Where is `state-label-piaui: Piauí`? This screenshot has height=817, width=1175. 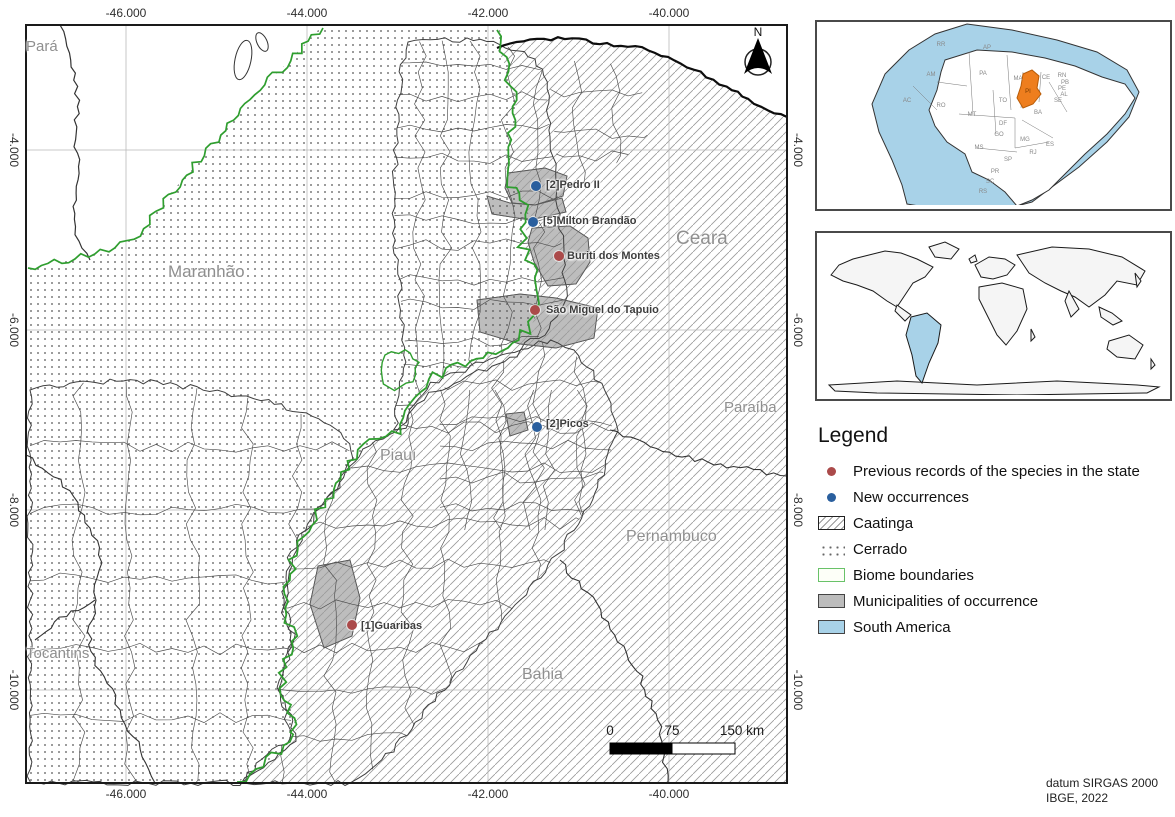
state-label-piaui: Piauí is located at coordinates (398, 455).